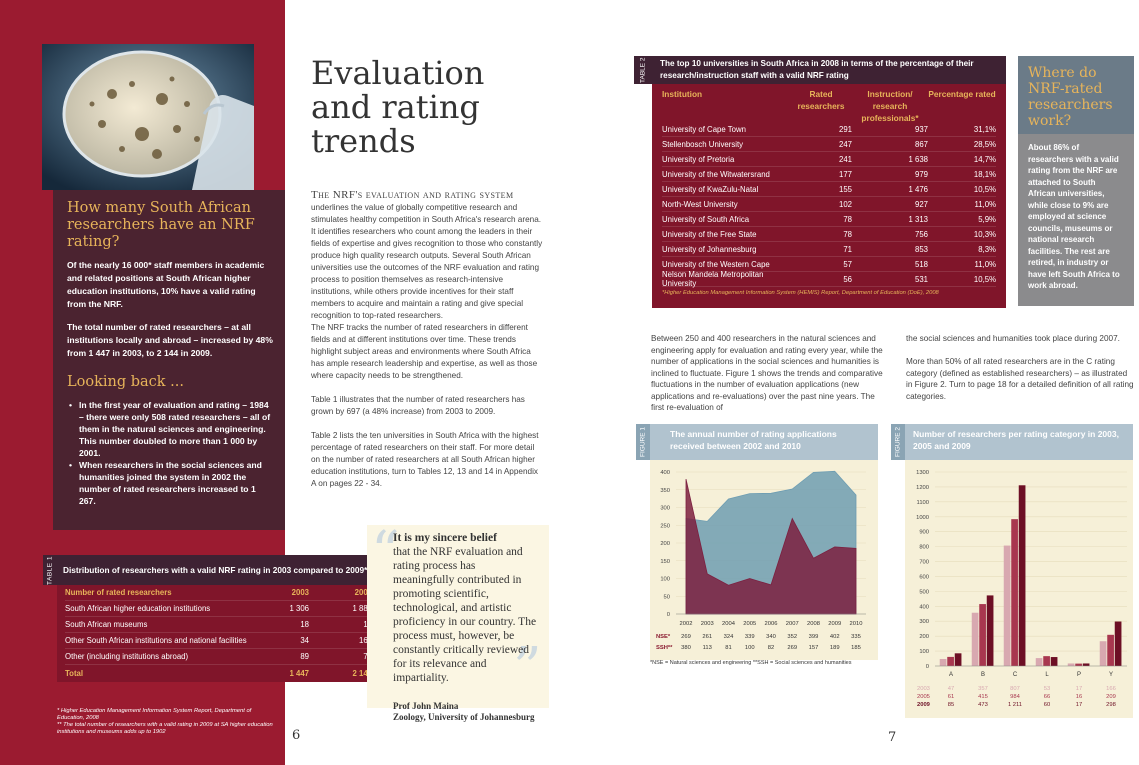 The height and width of the screenshot is (765, 1139). Describe the element at coordinates (829, 234) in the screenshot. I see `table-row: University of the Free State 78 756 10,3%` at that location.